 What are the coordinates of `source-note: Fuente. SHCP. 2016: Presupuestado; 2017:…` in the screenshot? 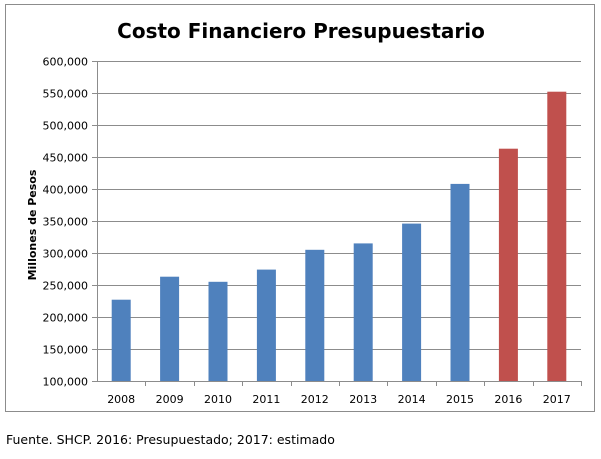 It's located at (170, 439).